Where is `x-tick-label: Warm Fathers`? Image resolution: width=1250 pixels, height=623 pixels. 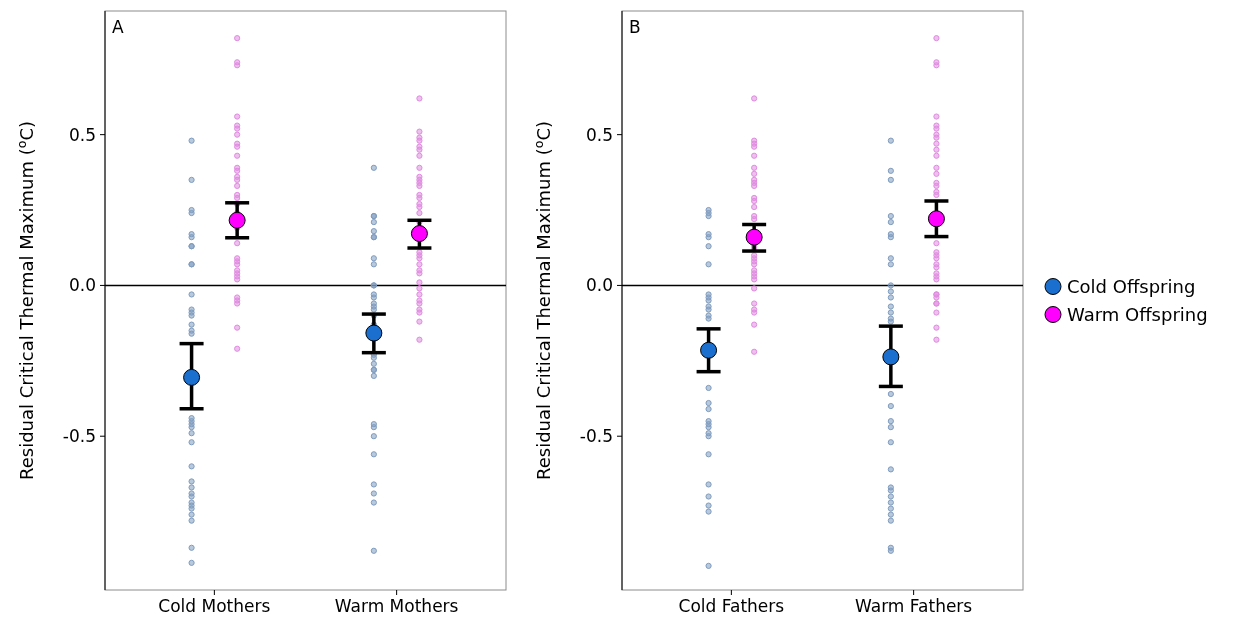
x-tick-label: Warm Fathers is located at coordinates (914, 606).